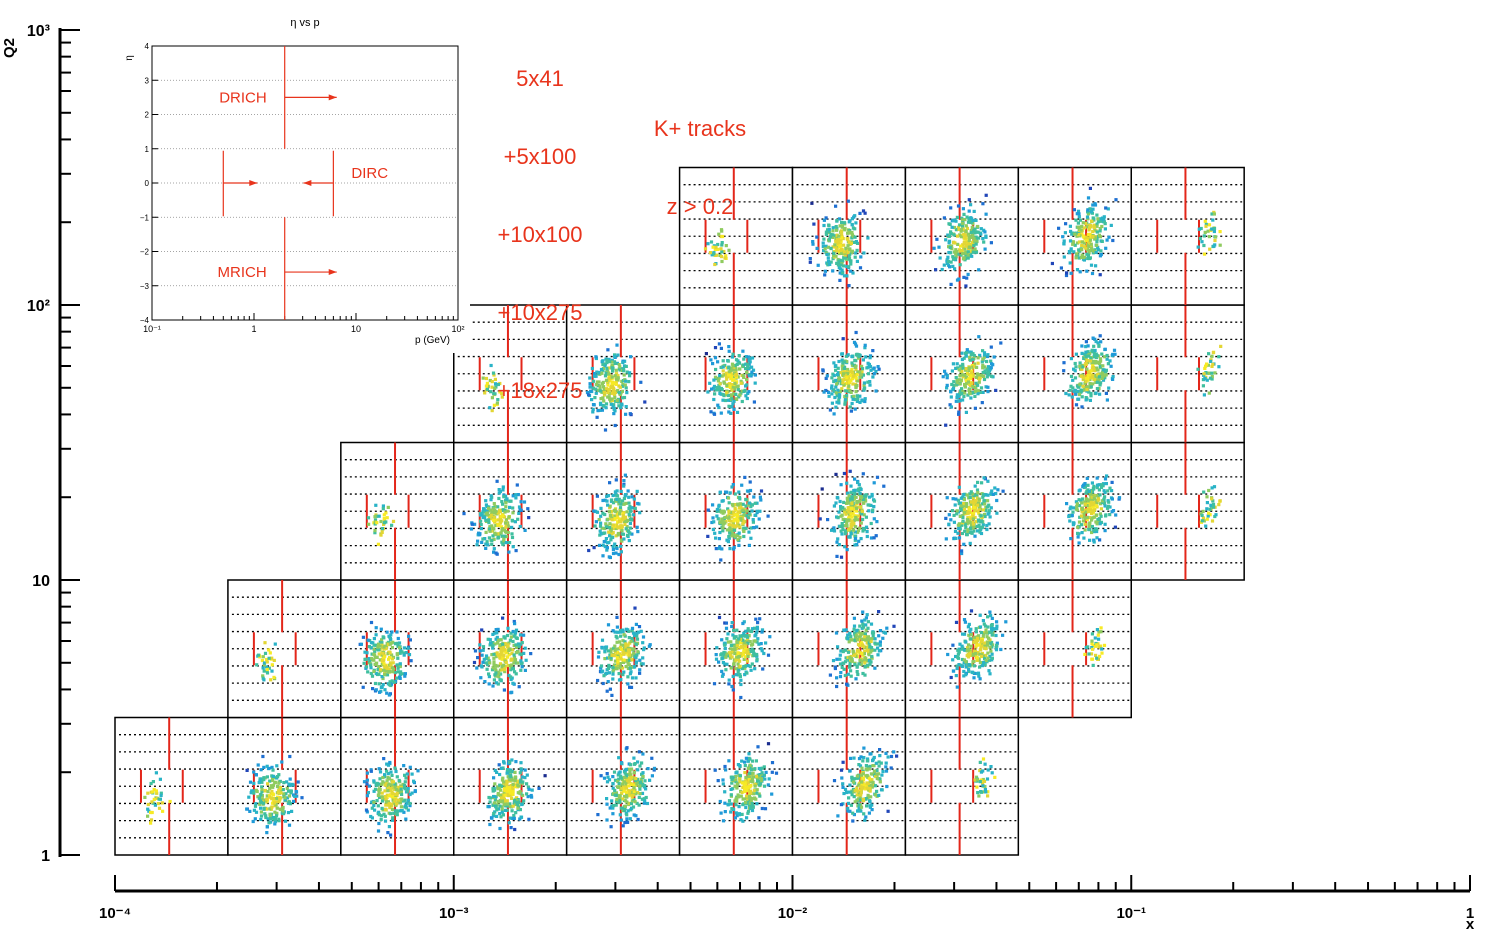 This screenshot has height=931, width=1509. I want to click on kinematic-bin-panel, so click(962, 649).